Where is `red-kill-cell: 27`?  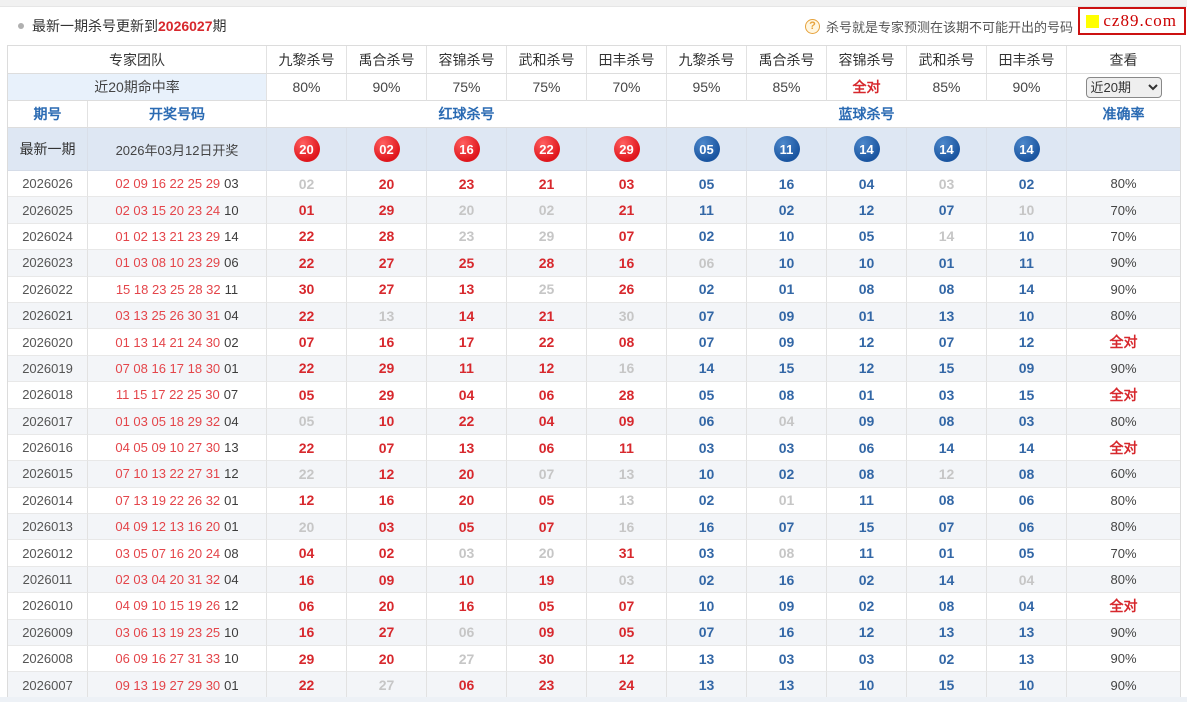 red-kill-cell: 27 is located at coordinates (387, 289).